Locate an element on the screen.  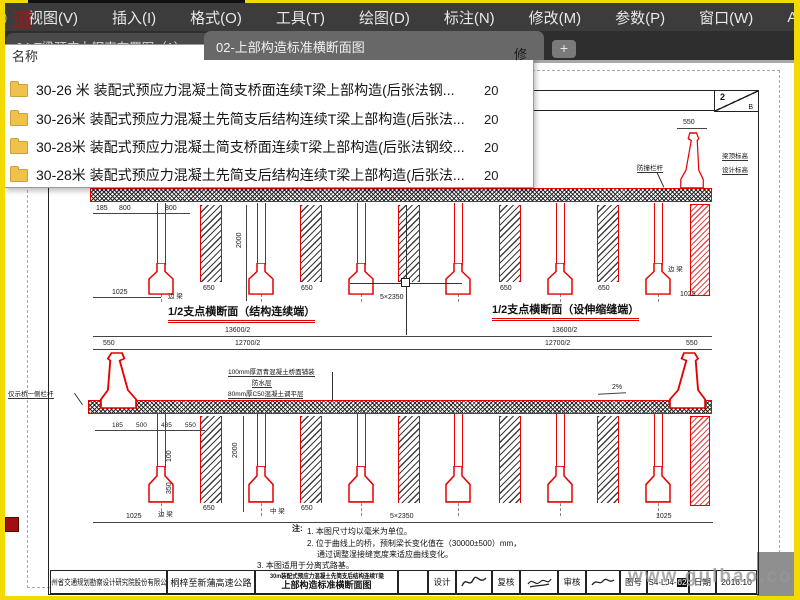
label-leveling-layer: 80mm厚C50混凝土调平层 is located at coordinates (266, 393).